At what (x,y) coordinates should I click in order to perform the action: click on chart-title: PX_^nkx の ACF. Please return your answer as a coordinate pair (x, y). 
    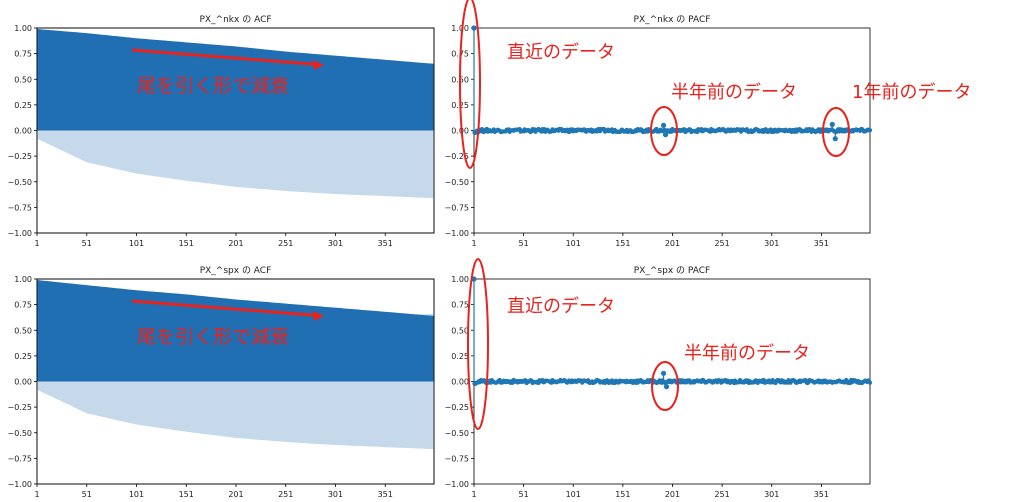
    Looking at the image, I should click on (235, 20).